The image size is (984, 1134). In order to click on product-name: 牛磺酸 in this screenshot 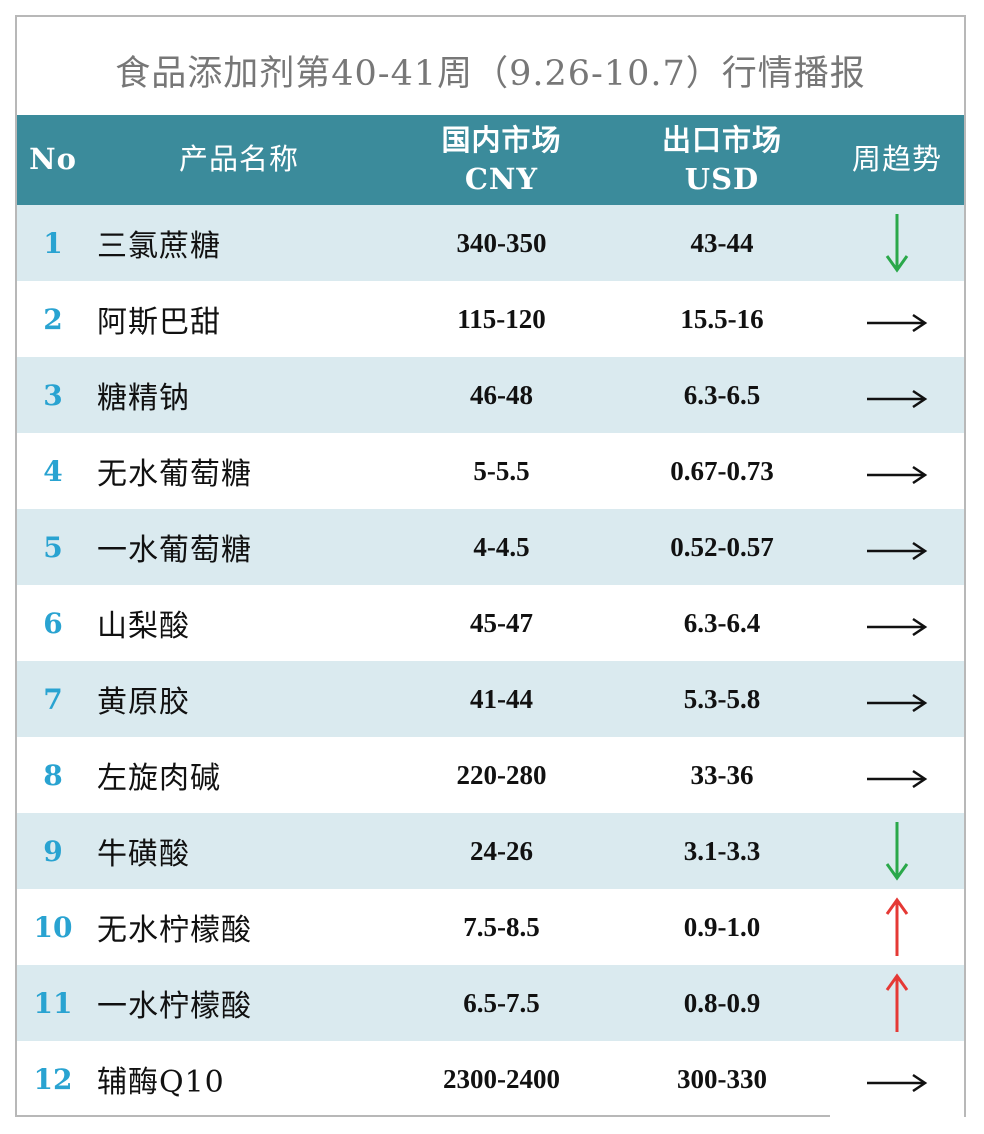, I will do `click(239, 851)`.